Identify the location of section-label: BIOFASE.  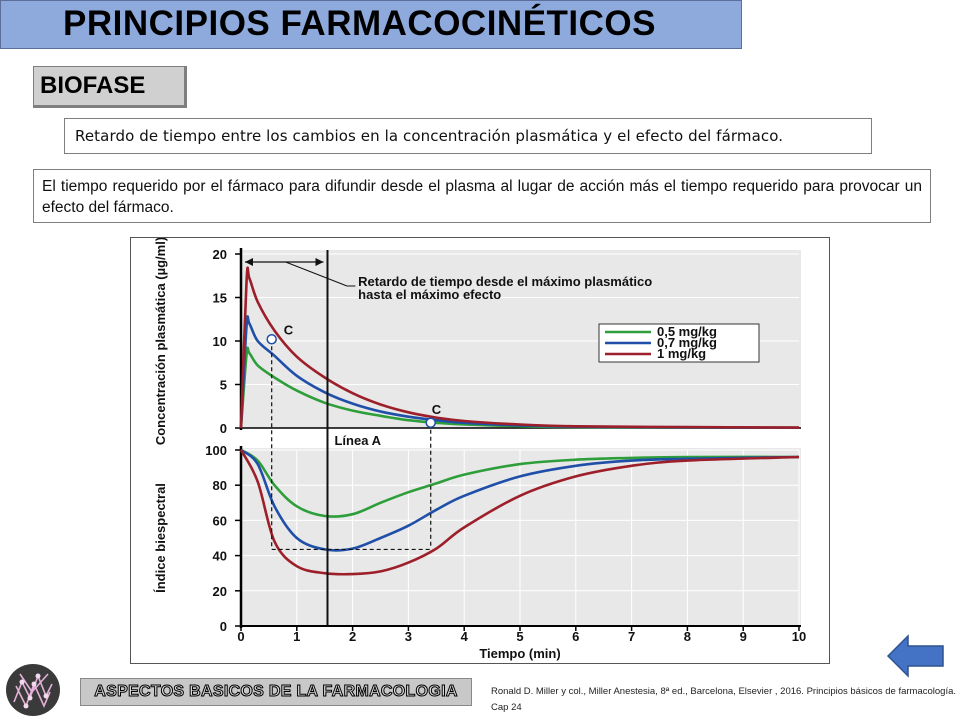
(110, 87).